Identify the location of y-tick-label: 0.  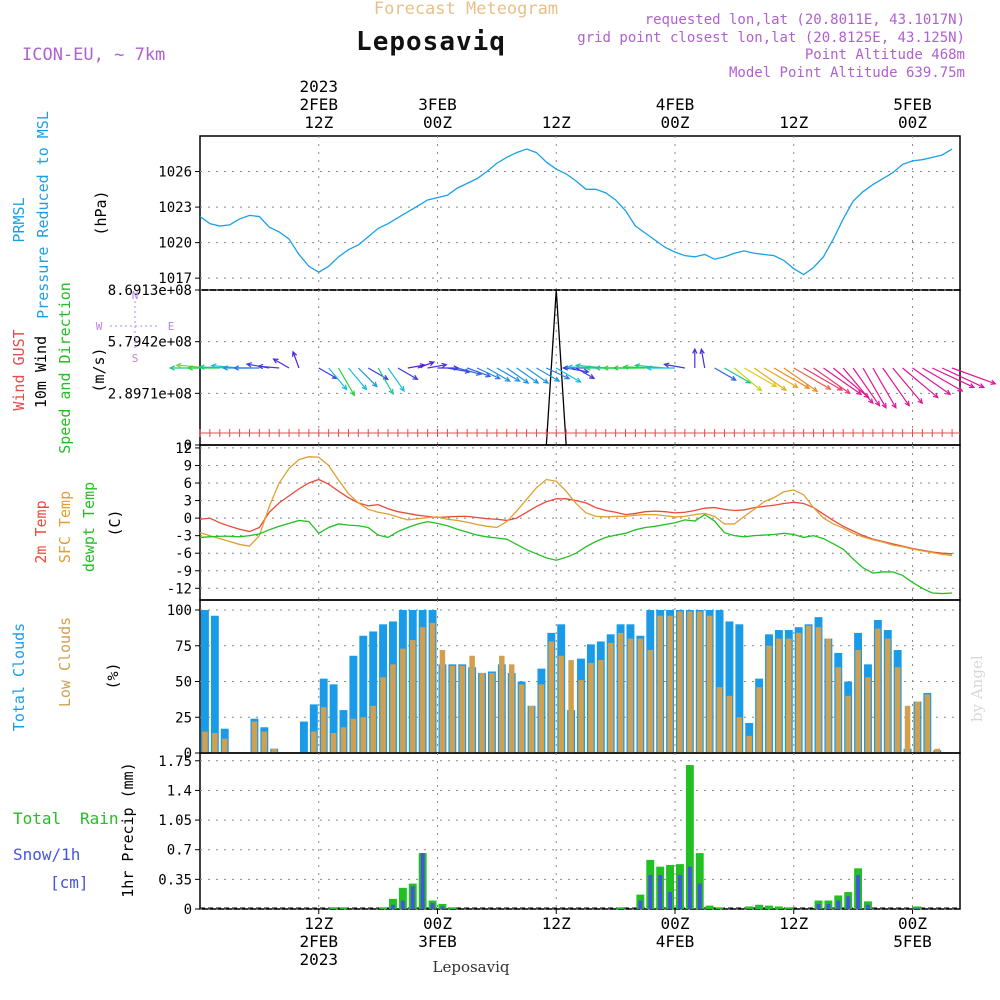
(188, 519).